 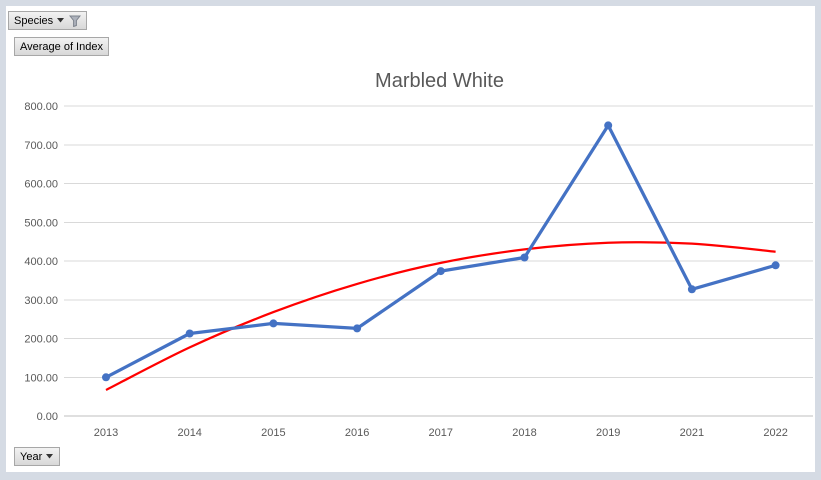 I want to click on y-tick-label: 700.00, so click(x=41, y=146).